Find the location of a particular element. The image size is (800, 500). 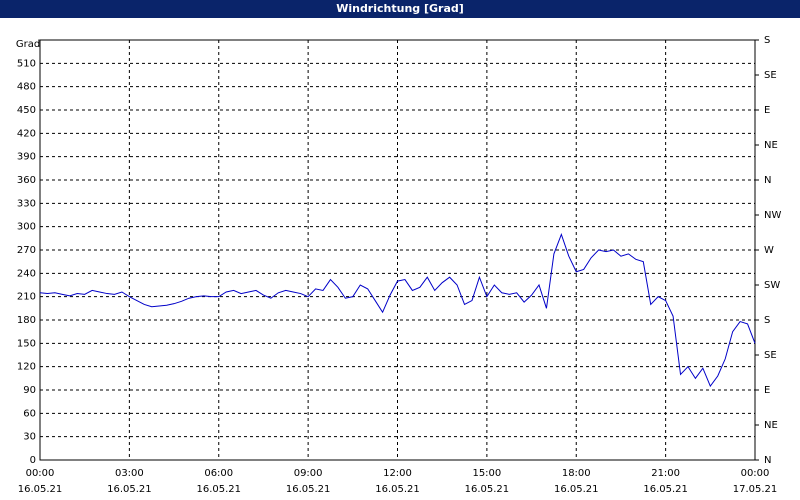

y-tick-label: 30 is located at coordinates (29, 437).